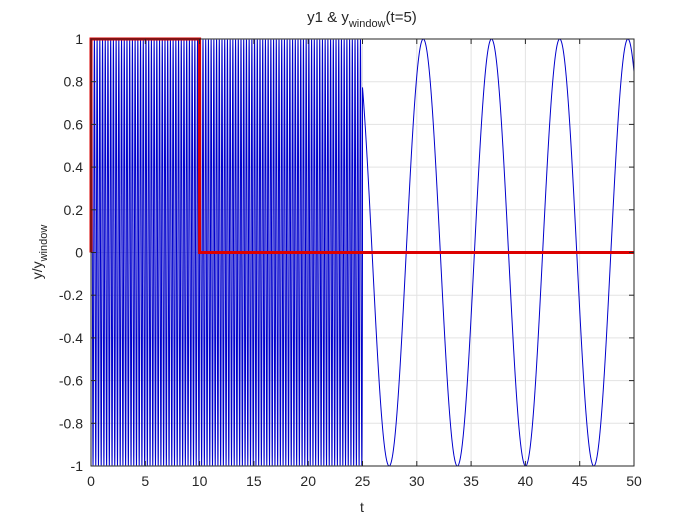 The width and height of the screenshot is (700, 525). Describe the element at coordinates (74, 167) in the screenshot. I see `y-tick-label: 0.4` at that location.